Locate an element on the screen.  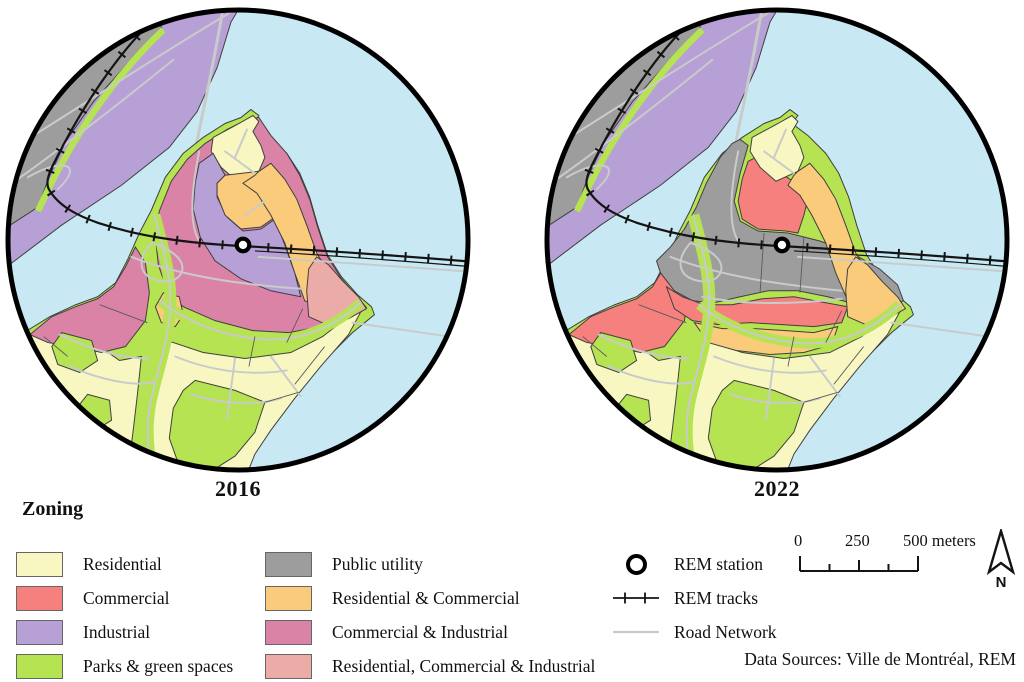
legend-item-rem-station: REM station is located at coordinates (694, 564).